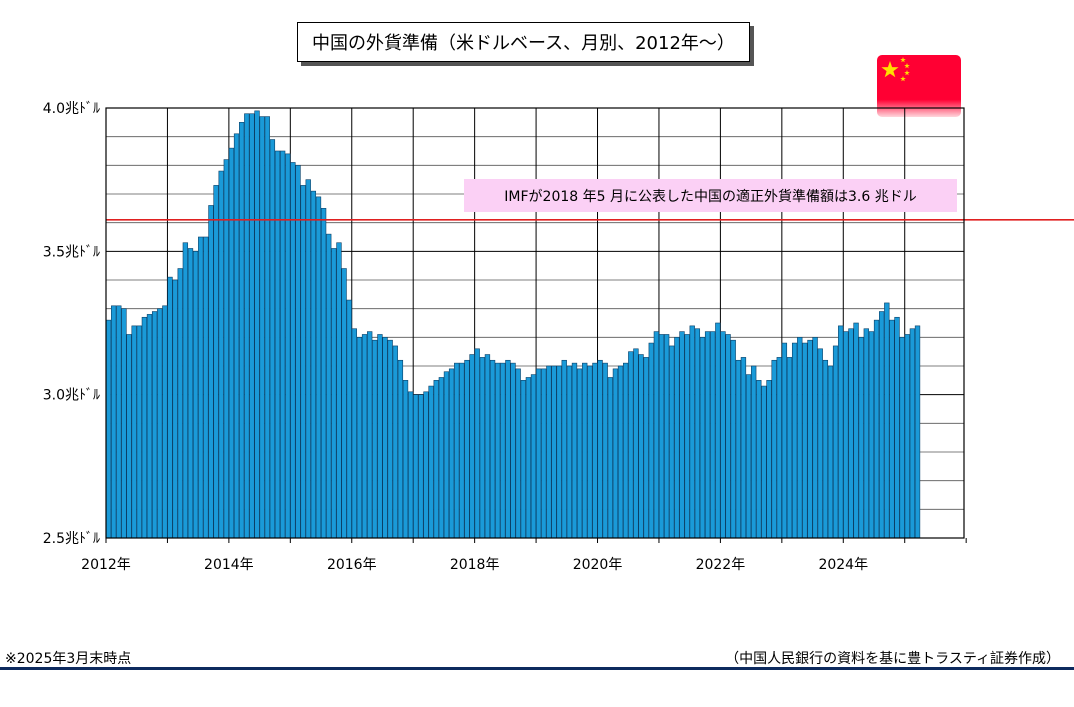 This screenshot has height=707, width=1074. I want to click on y-tick-label: 4.0兆ﾄﾞﾙ, so click(71, 109).